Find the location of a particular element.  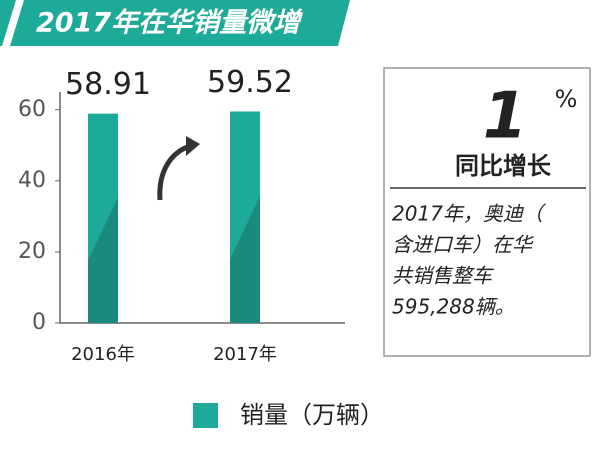

trend-arrow is located at coordinates (174, 172).